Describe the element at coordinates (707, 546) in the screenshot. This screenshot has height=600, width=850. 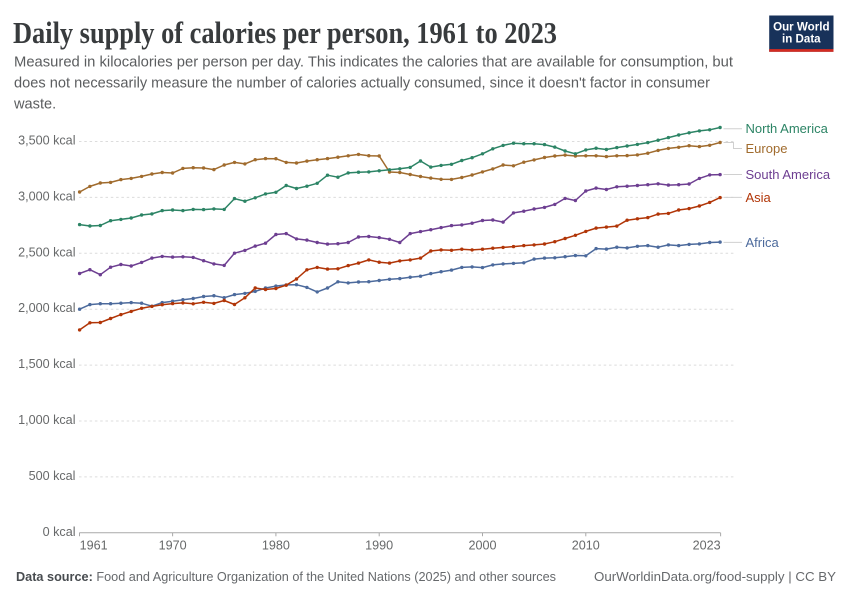
I see `svg-text: 2023` at that location.